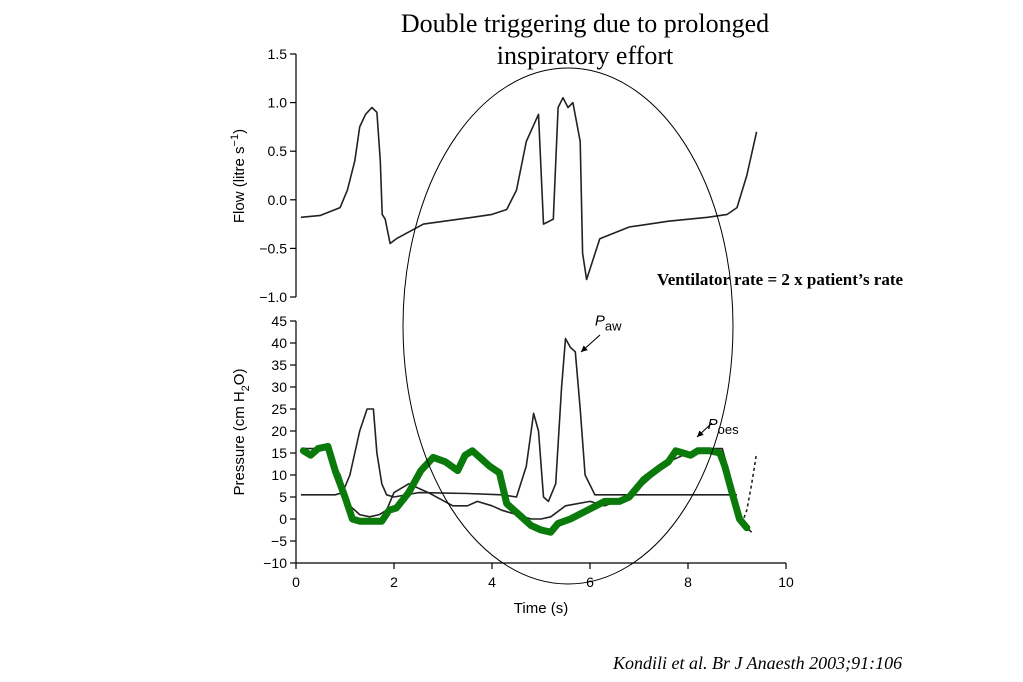  Describe the element at coordinates (749, 488) in the screenshot. I see `pressure-trace-dashed` at that location.